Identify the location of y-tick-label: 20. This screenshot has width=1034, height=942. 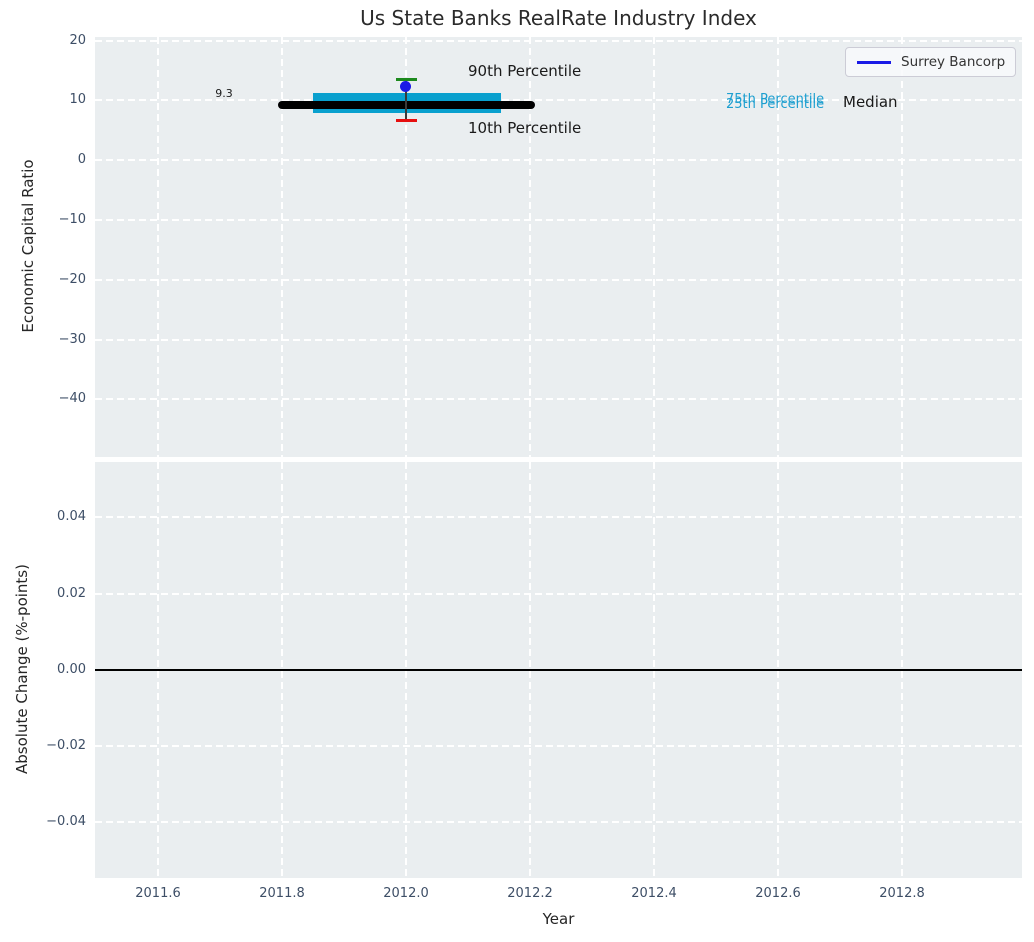
(77, 40).